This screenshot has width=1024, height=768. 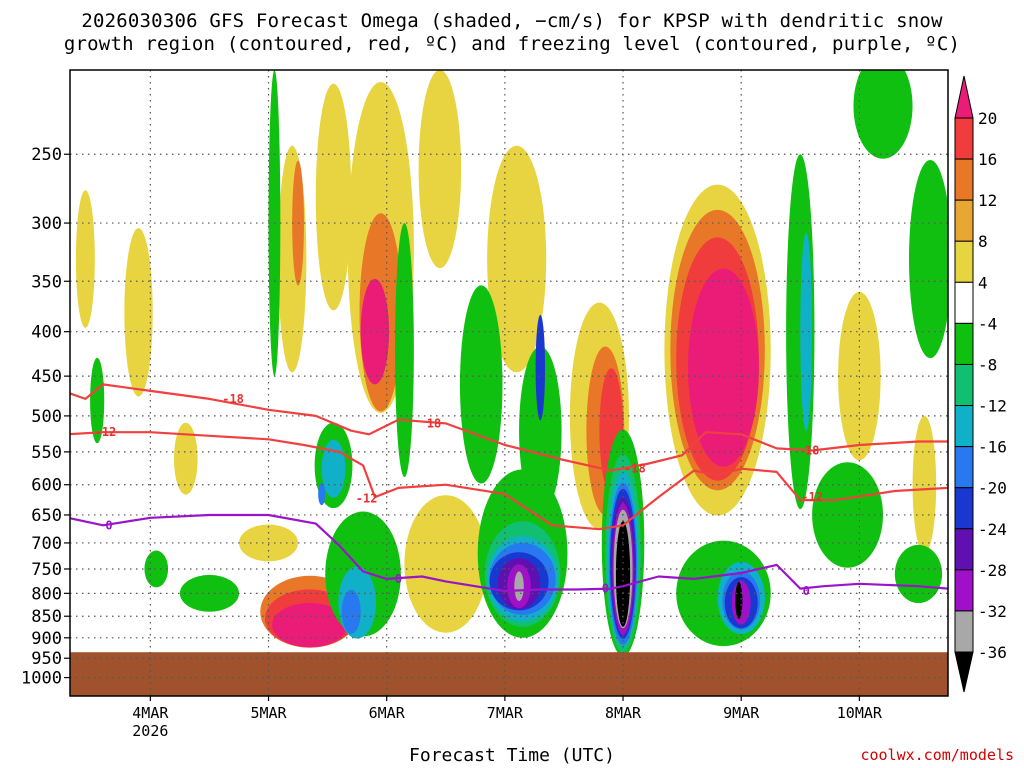 I want to click on colorbar-label: -36, so click(x=992, y=652).